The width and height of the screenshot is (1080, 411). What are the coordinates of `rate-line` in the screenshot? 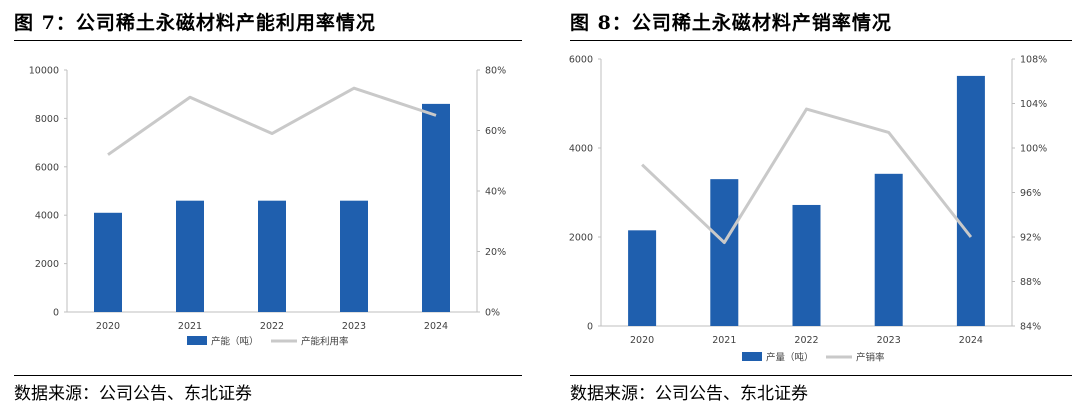 It's located at (272, 121).